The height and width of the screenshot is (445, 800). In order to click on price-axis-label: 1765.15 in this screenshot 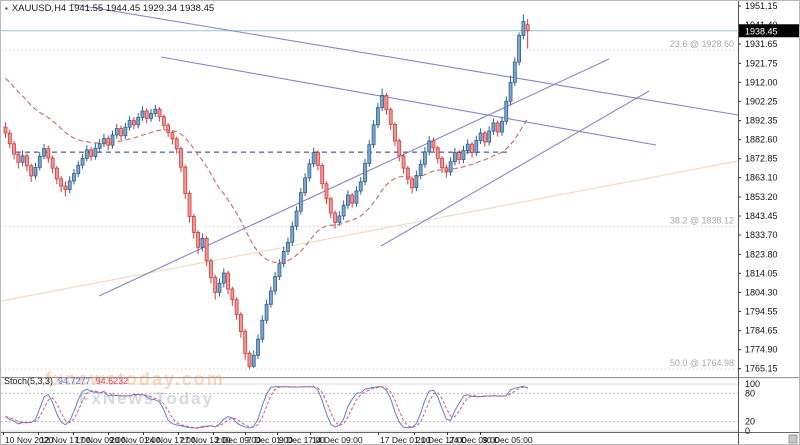, I will do `click(761, 369)`.